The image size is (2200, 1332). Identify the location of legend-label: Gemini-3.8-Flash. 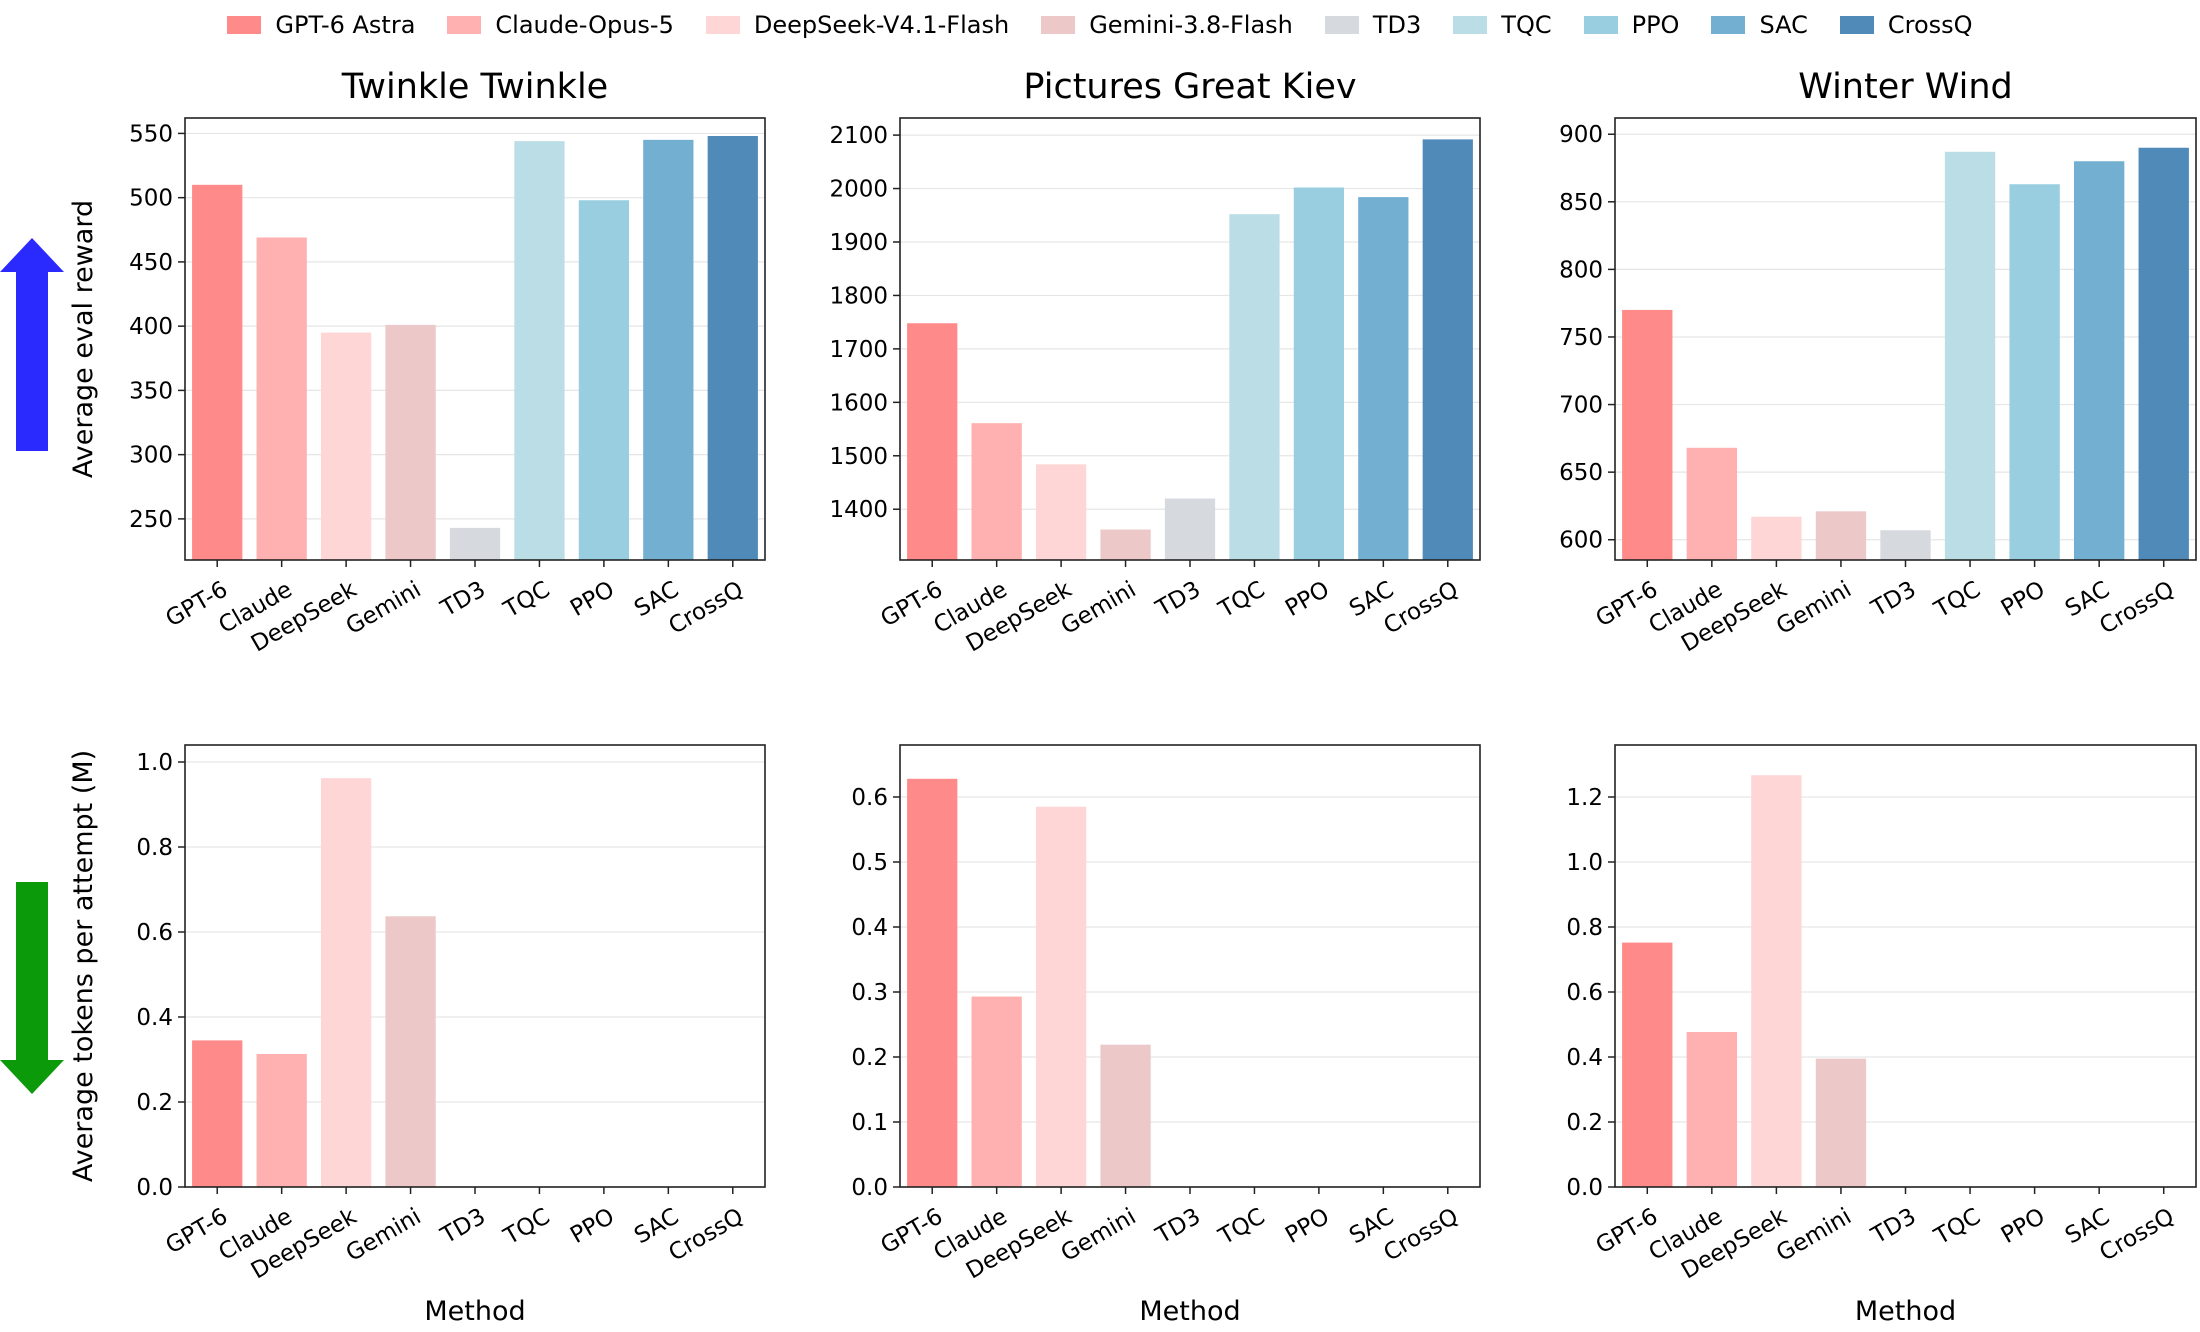
(1191, 25).